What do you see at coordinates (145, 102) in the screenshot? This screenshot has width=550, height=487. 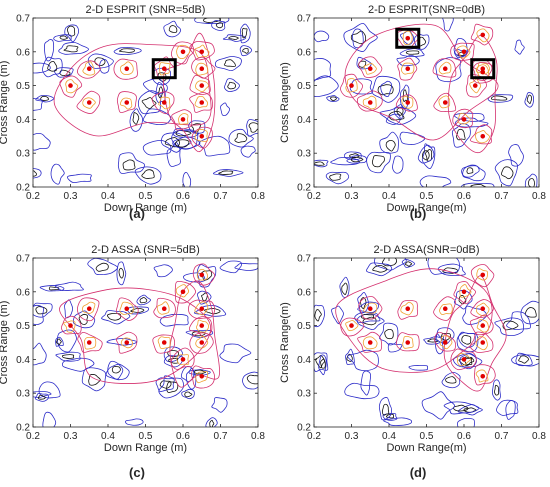 I see `contour-background` at bounding box center [145, 102].